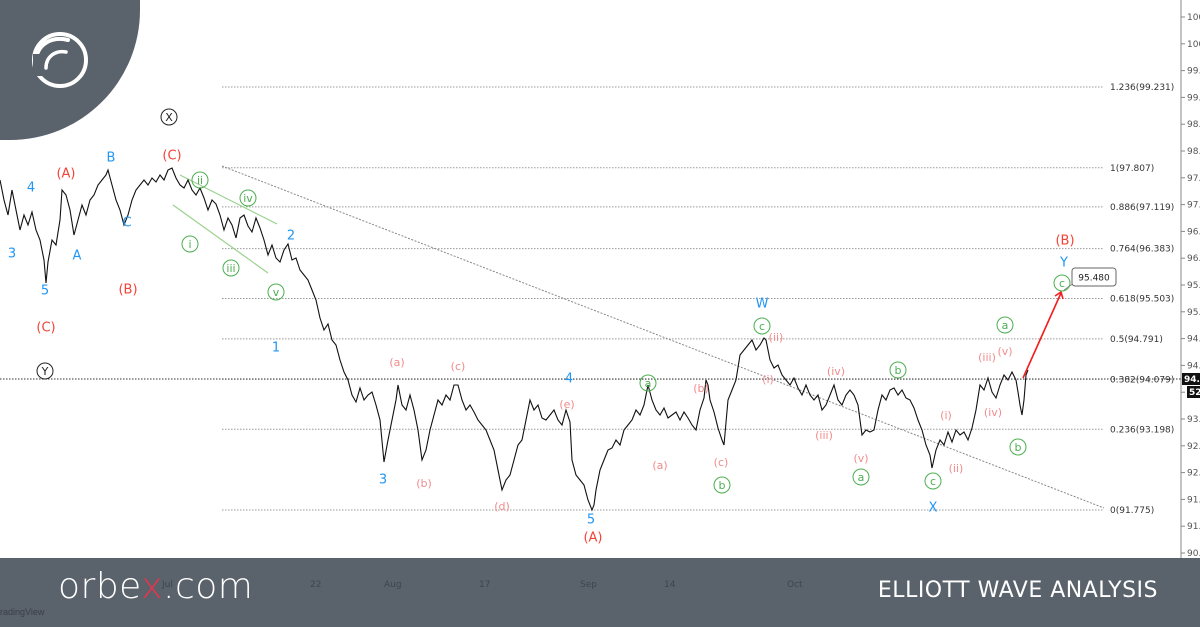 The width and height of the screenshot is (1200, 627). I want to click on time-tick-label: Jul, so click(167, 585).